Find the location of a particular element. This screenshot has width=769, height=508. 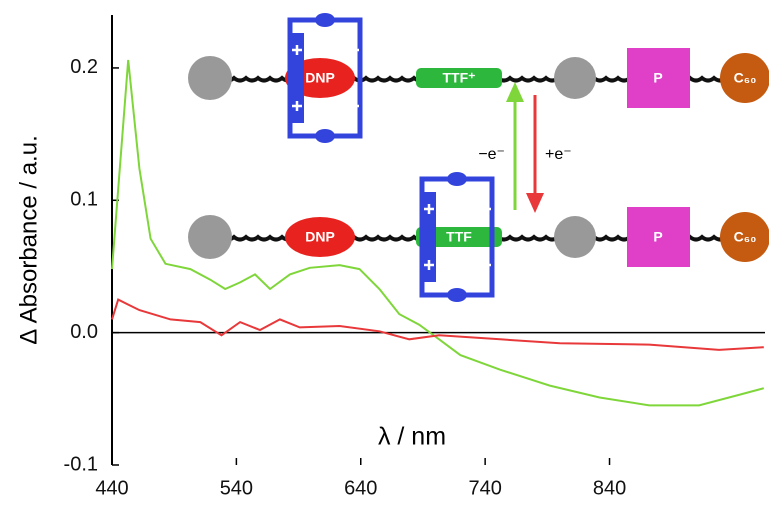

ttf-label: TTF is located at coordinates (459, 237).